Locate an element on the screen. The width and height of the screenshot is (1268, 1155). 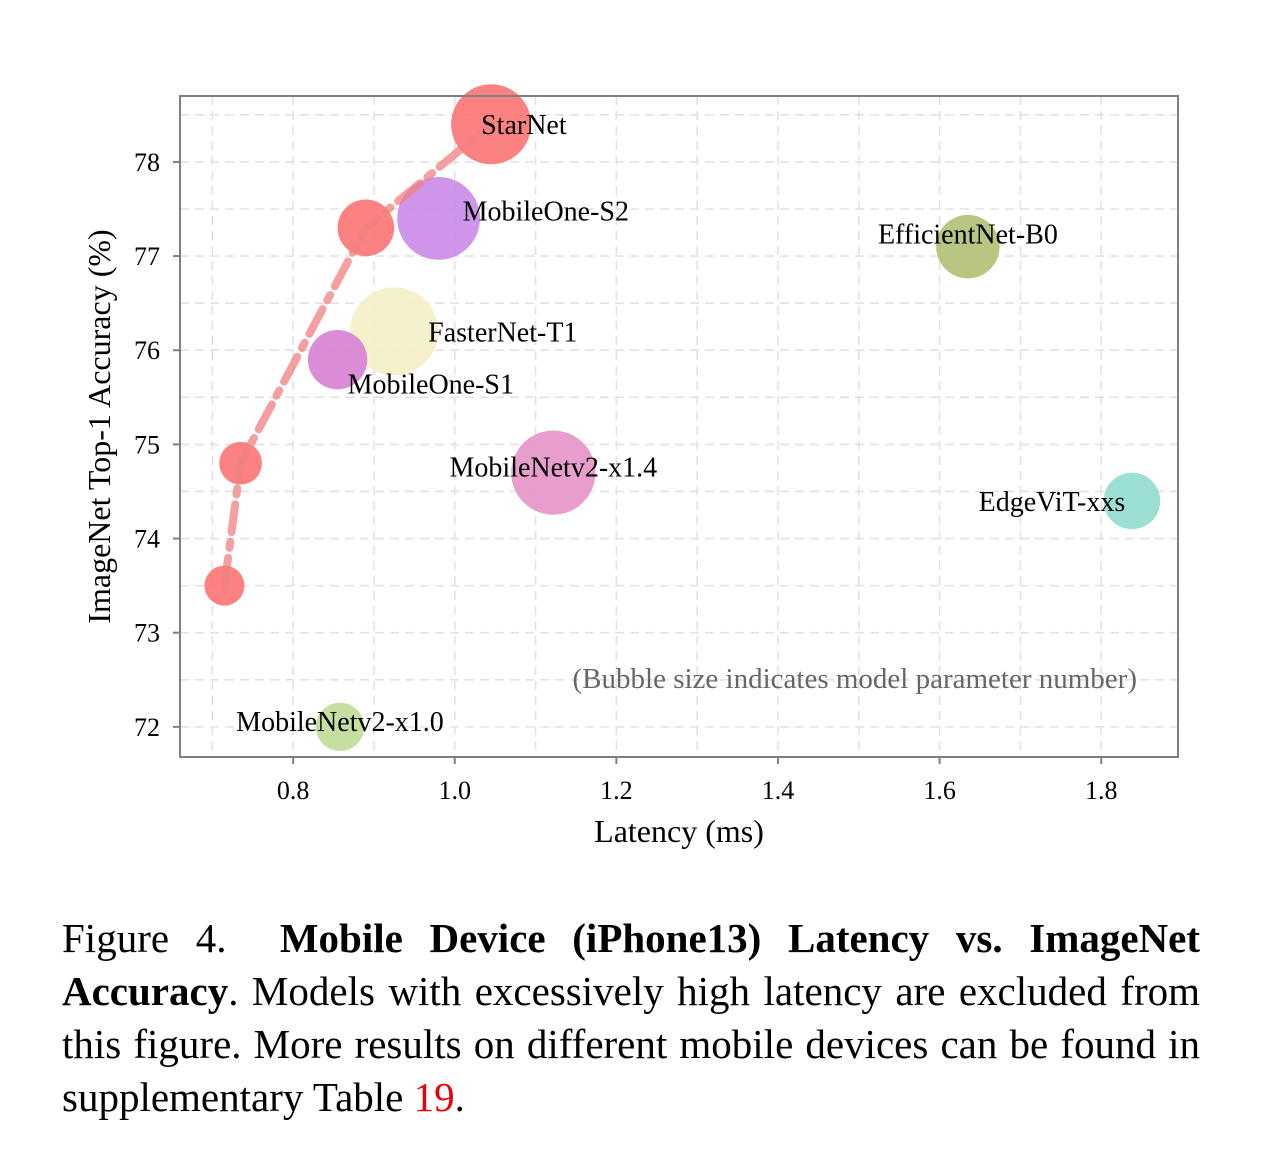
bubble-label: StarNet is located at coordinates (524, 125).